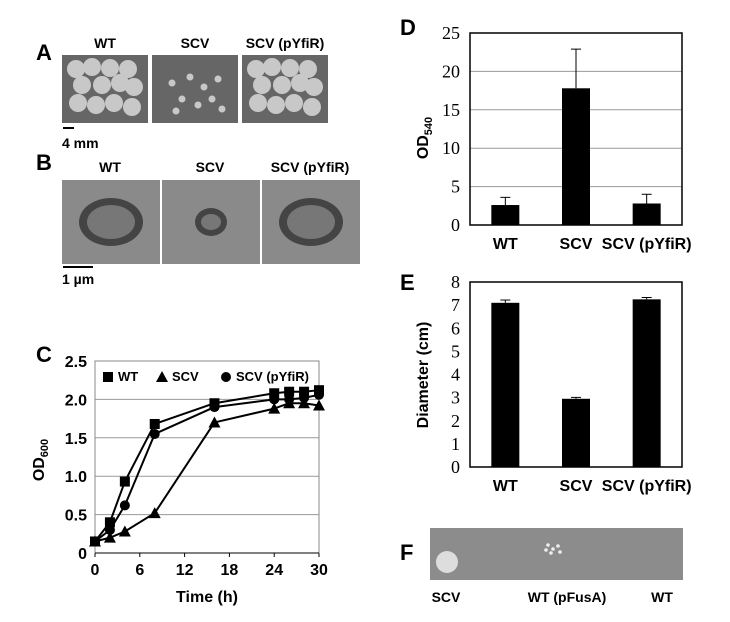 This screenshot has height=622, width=730. What do you see at coordinates (567, 597) in the screenshot?
I see `panel-f-label: WT (pFusA)` at bounding box center [567, 597].